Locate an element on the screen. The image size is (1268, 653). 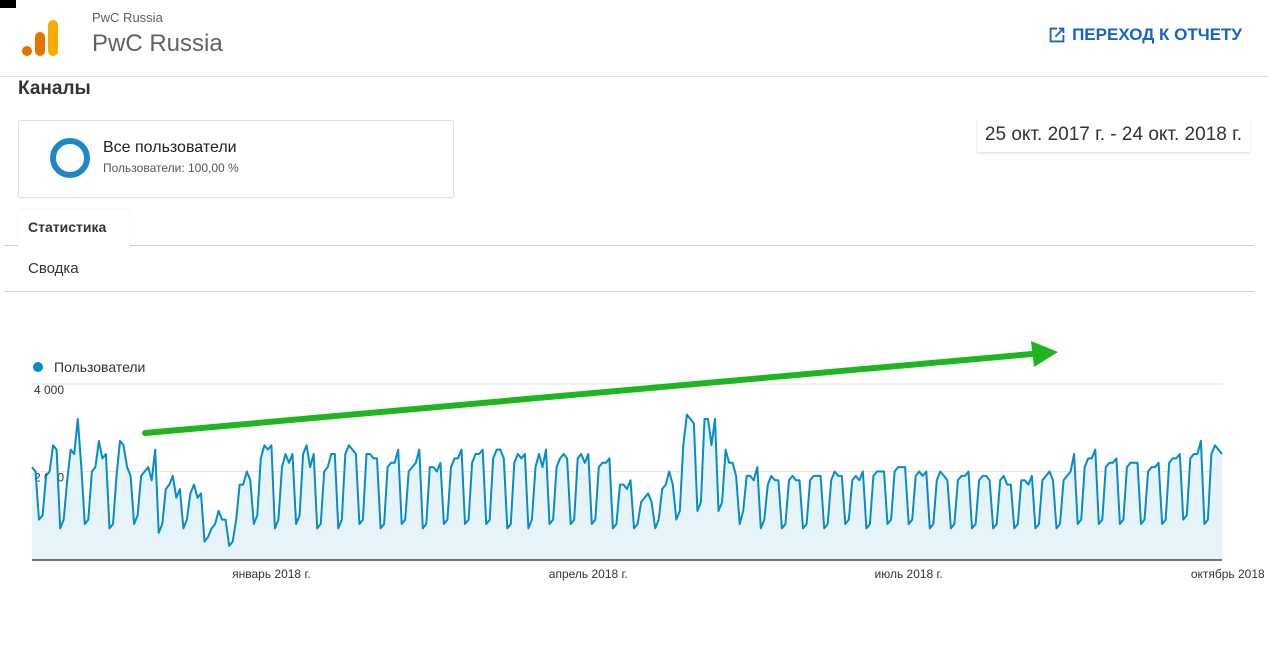
analytics-logo-icon is located at coordinates (40, 38).